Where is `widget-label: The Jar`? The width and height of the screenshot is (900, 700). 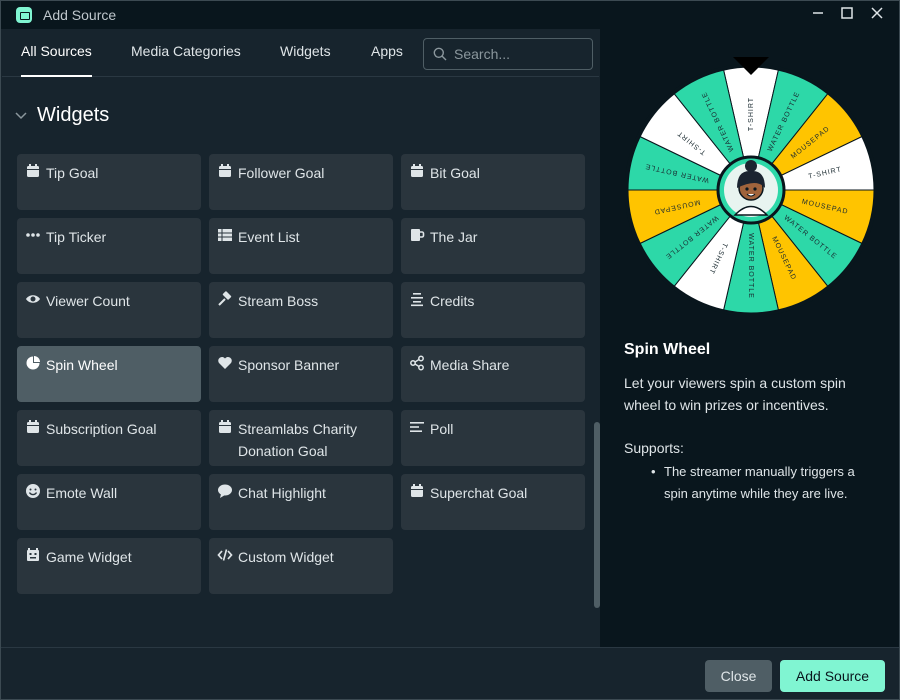
widget-label: The Jar is located at coordinates (454, 237).